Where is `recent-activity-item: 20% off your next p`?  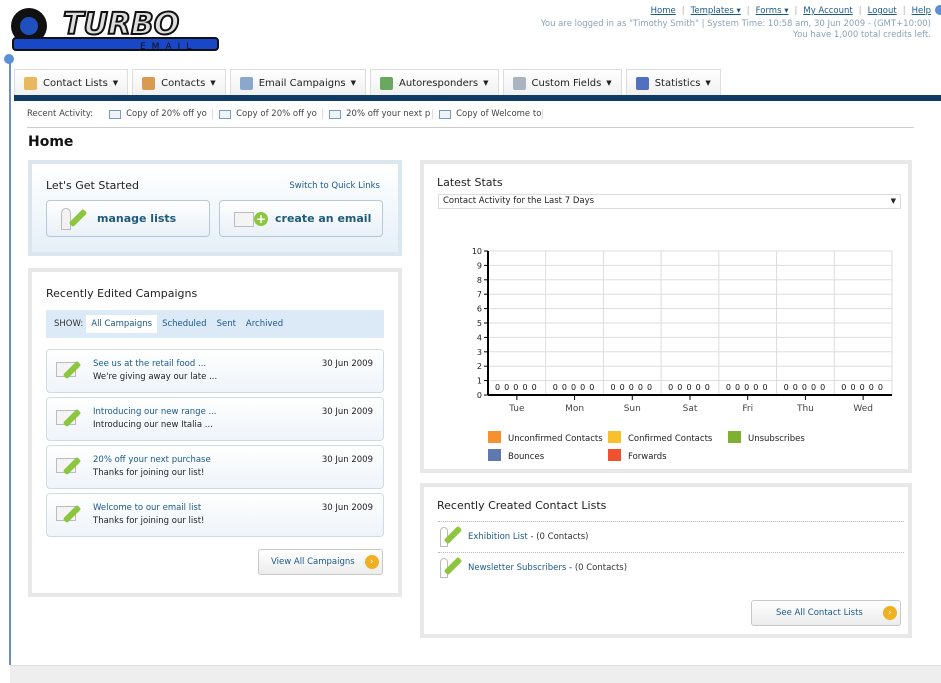 recent-activity-item: 20% off your next p is located at coordinates (378, 114).